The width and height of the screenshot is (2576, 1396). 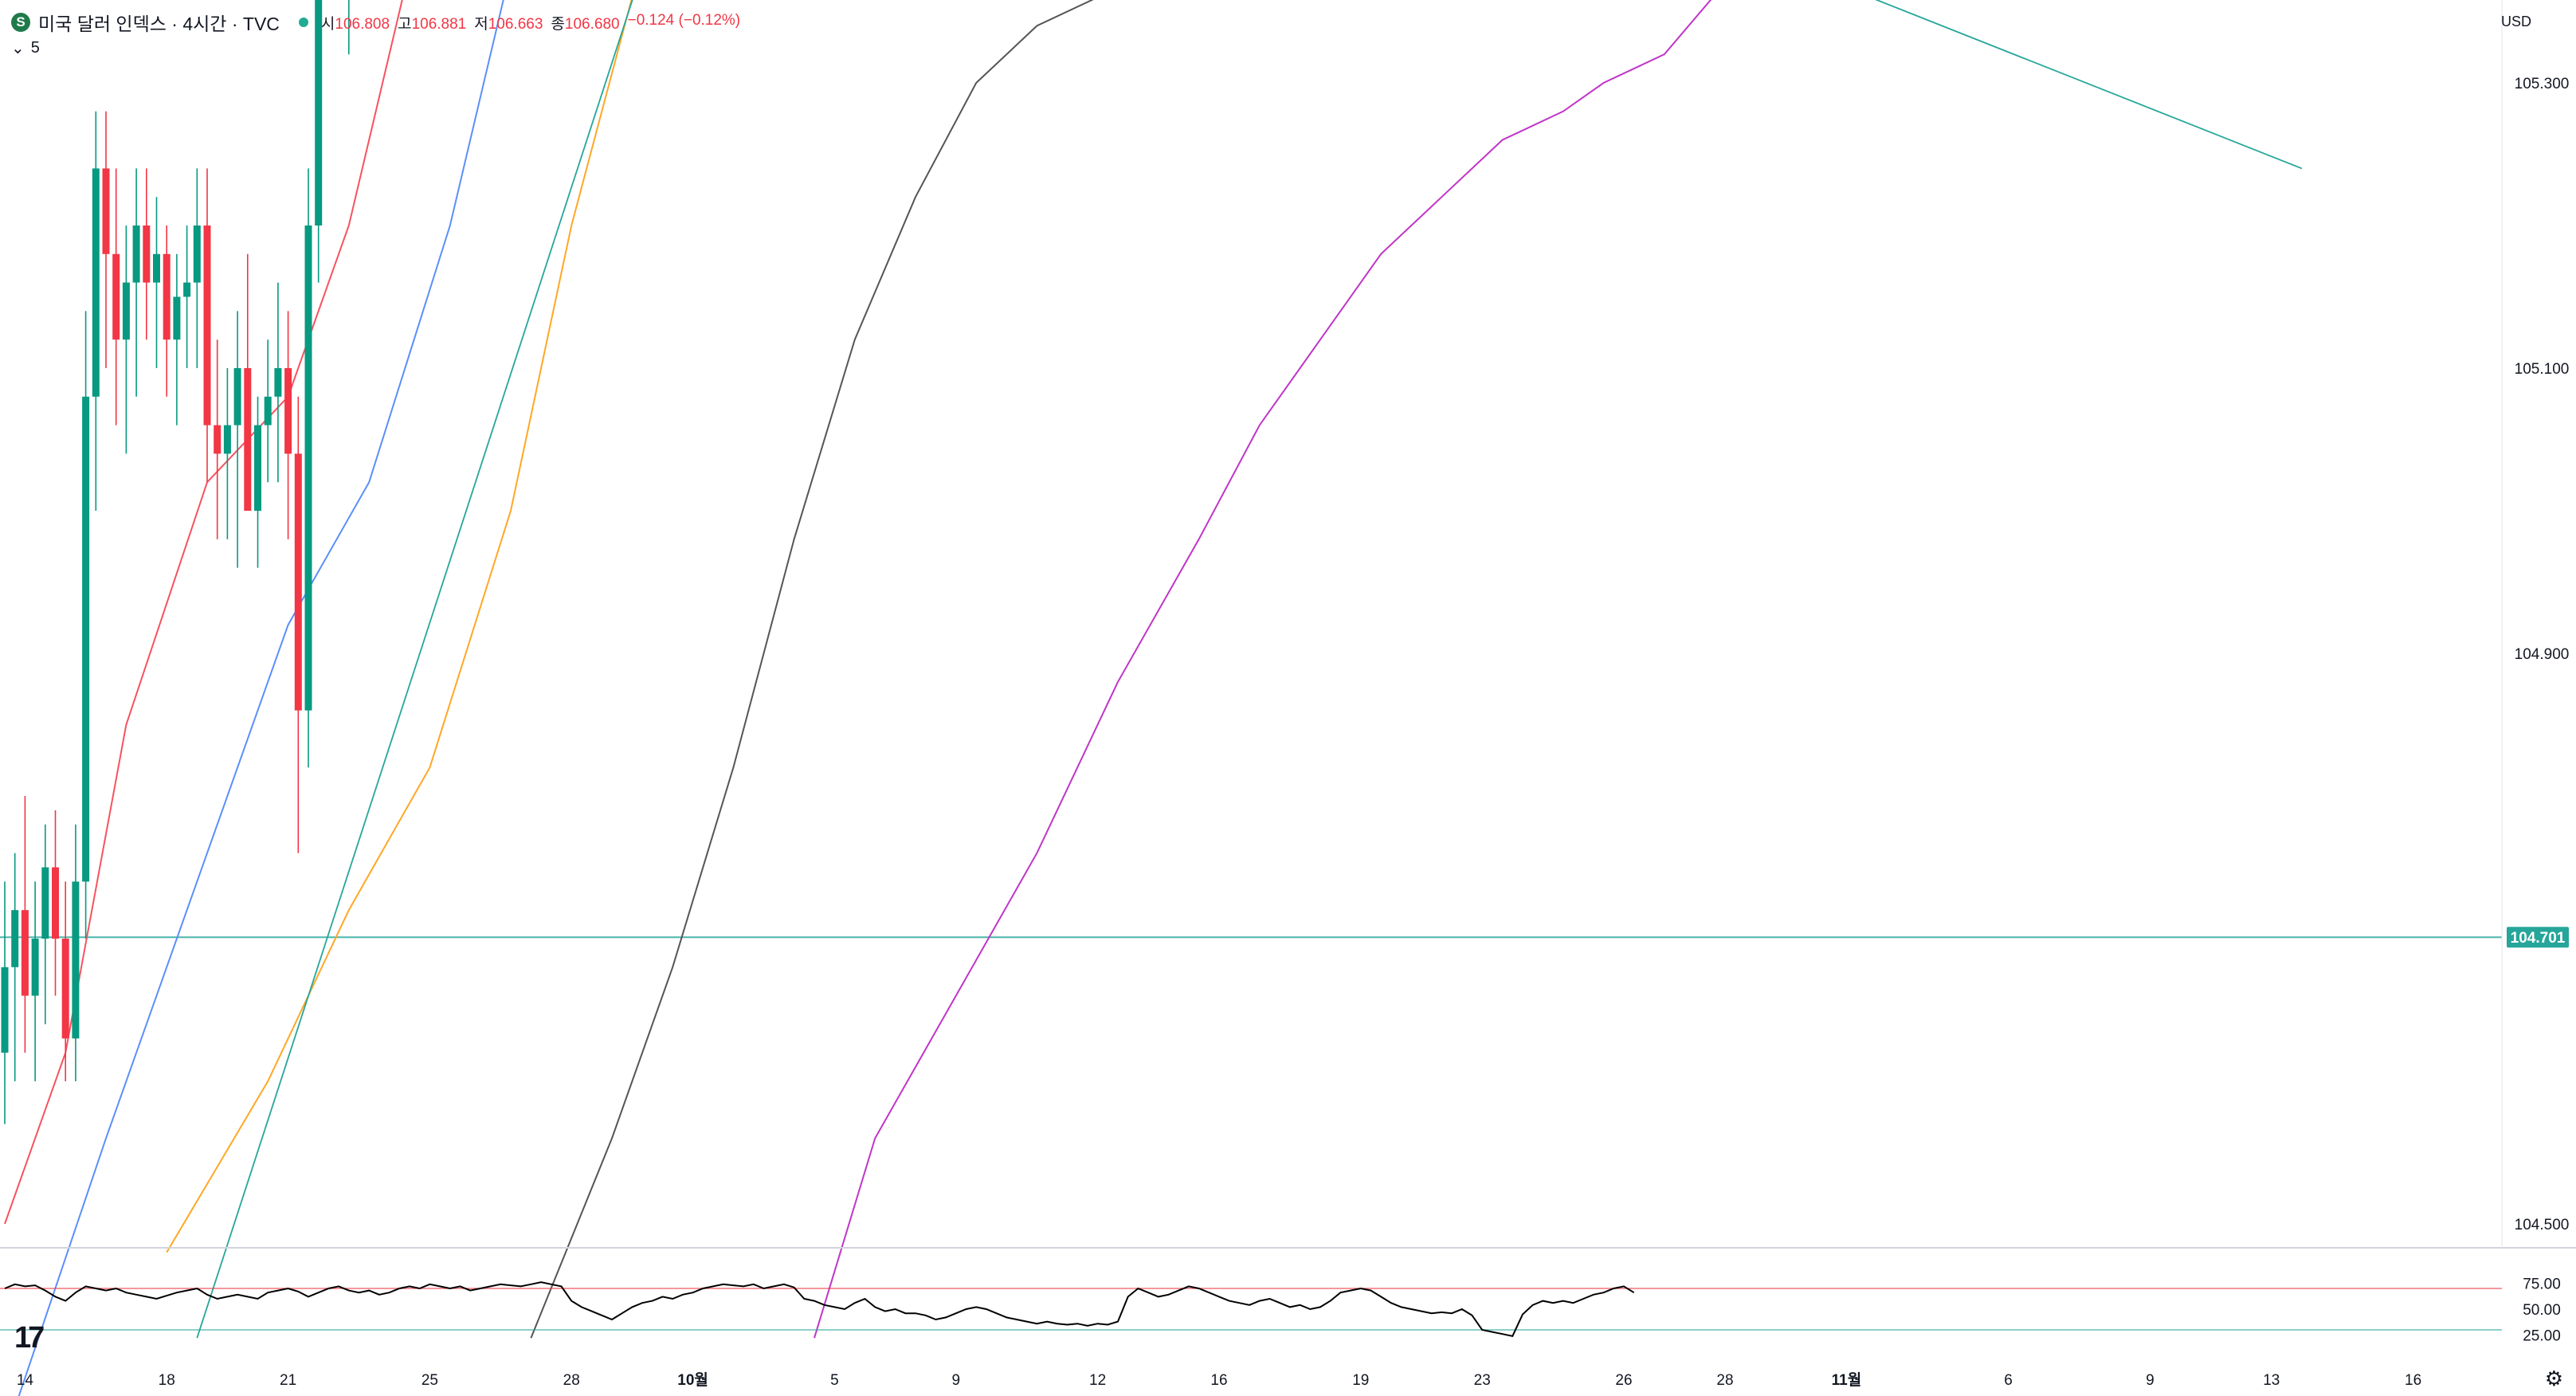 What do you see at coordinates (820, 1309) in the screenshot?
I see `rsi-line` at bounding box center [820, 1309].